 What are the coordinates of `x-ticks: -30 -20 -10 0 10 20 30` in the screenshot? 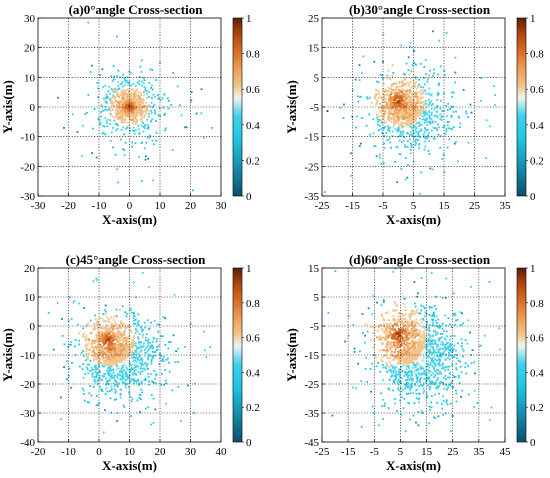 It's located at (129, 202).